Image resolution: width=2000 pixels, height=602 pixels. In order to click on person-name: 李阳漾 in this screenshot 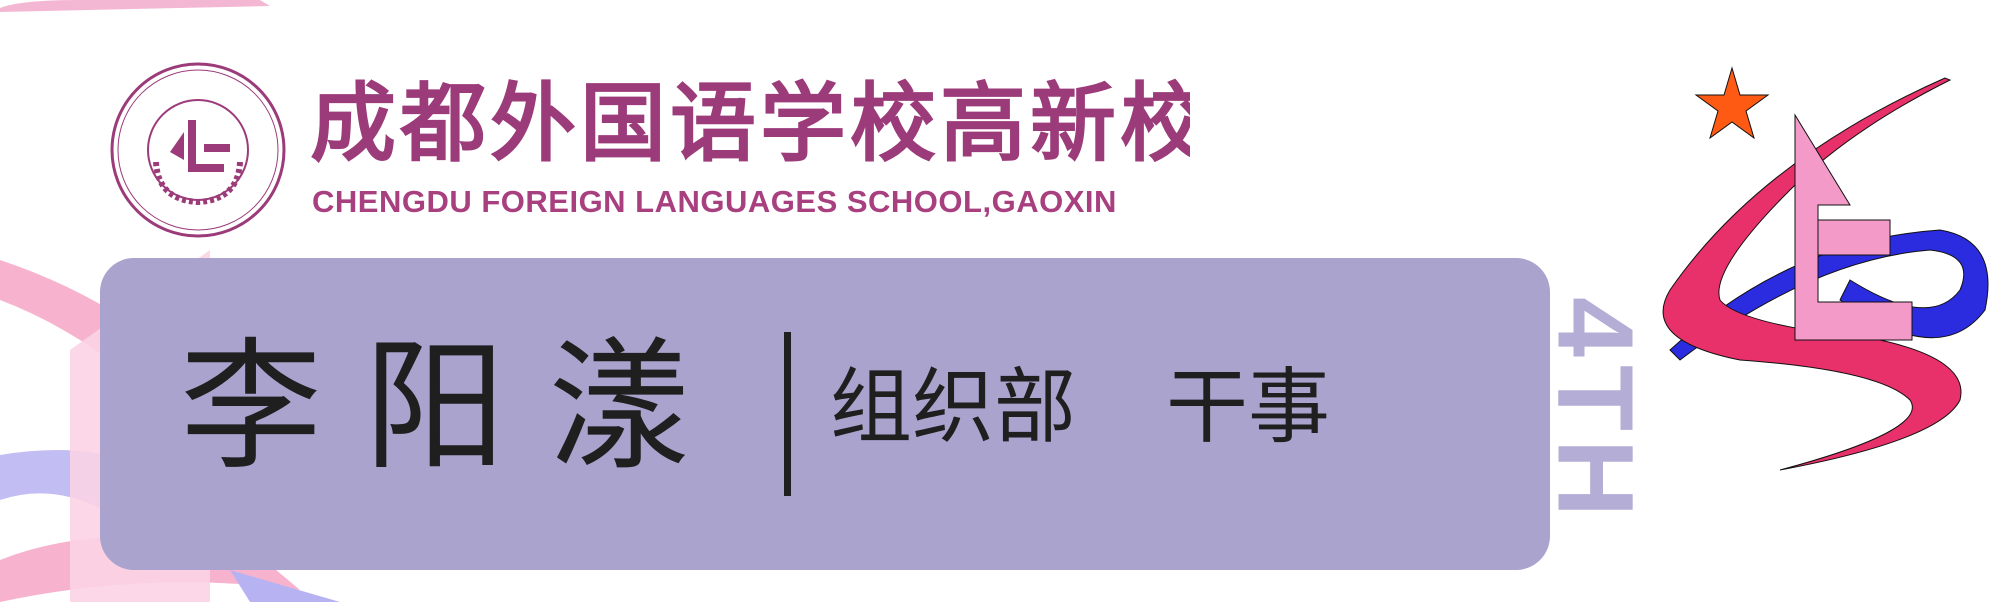, I will do `click(456, 407)`.